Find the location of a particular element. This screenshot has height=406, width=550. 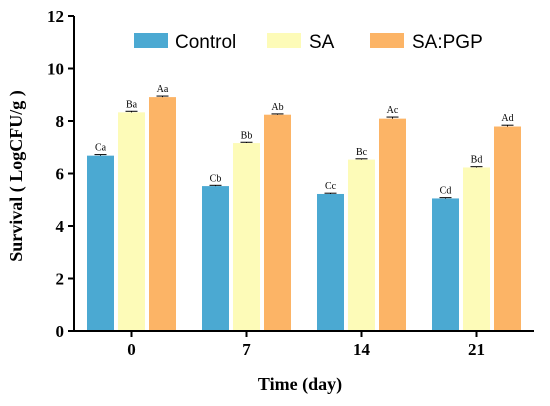

y-tick-label: 10 is located at coordinates (55, 69).